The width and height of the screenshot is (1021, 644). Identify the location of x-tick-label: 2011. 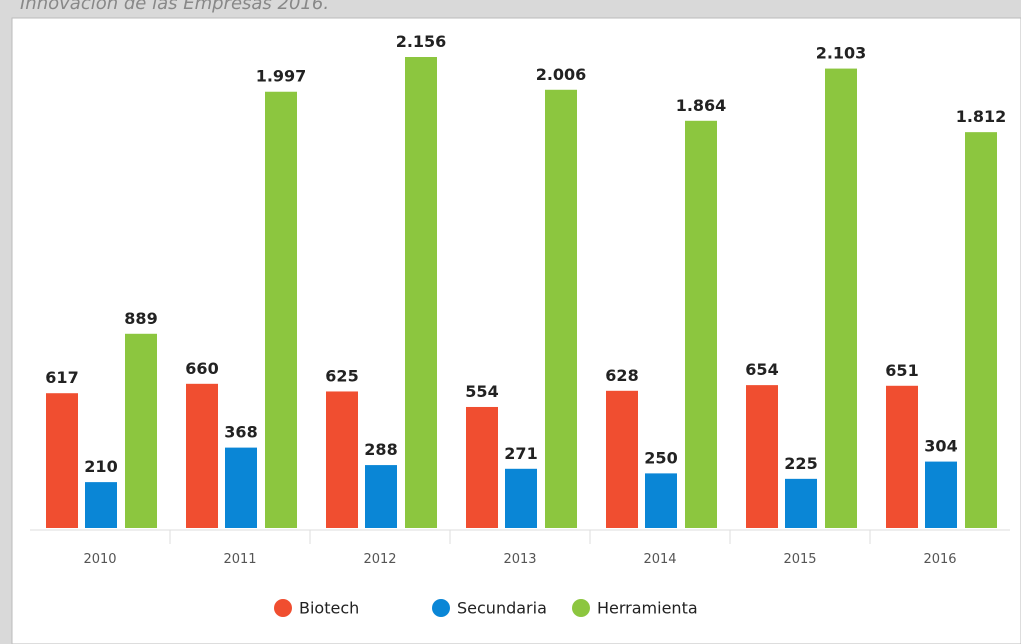
(239, 559).